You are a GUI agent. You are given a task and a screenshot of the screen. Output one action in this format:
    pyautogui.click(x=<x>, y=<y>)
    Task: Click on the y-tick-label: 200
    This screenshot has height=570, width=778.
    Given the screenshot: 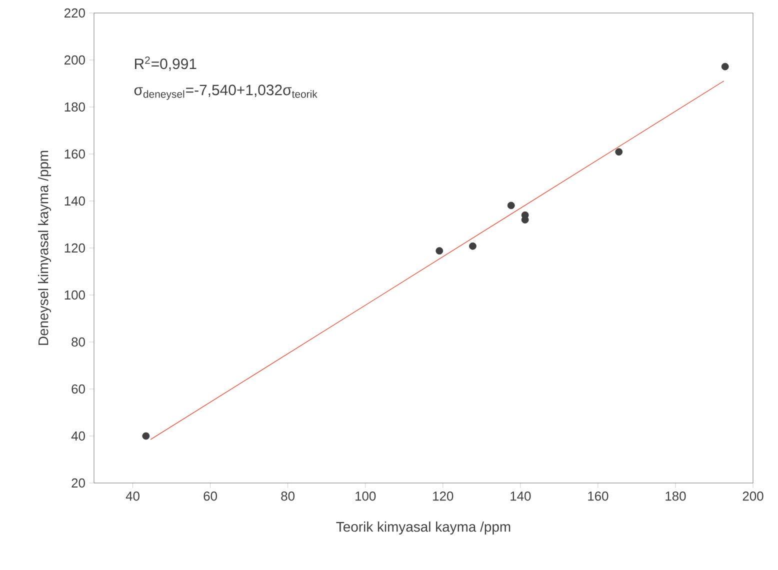 What is the action you would take?
    pyautogui.click(x=74, y=60)
    